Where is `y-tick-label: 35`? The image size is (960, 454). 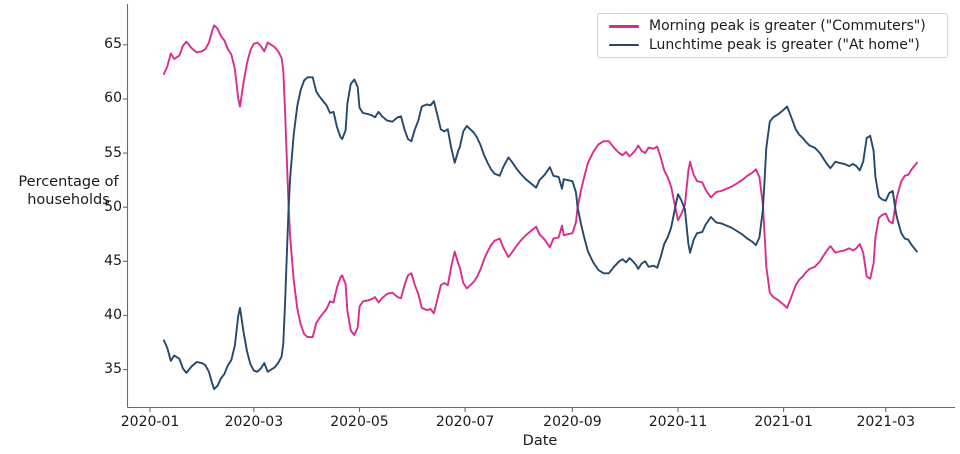 y-tick-label: 35 is located at coordinates (113, 369).